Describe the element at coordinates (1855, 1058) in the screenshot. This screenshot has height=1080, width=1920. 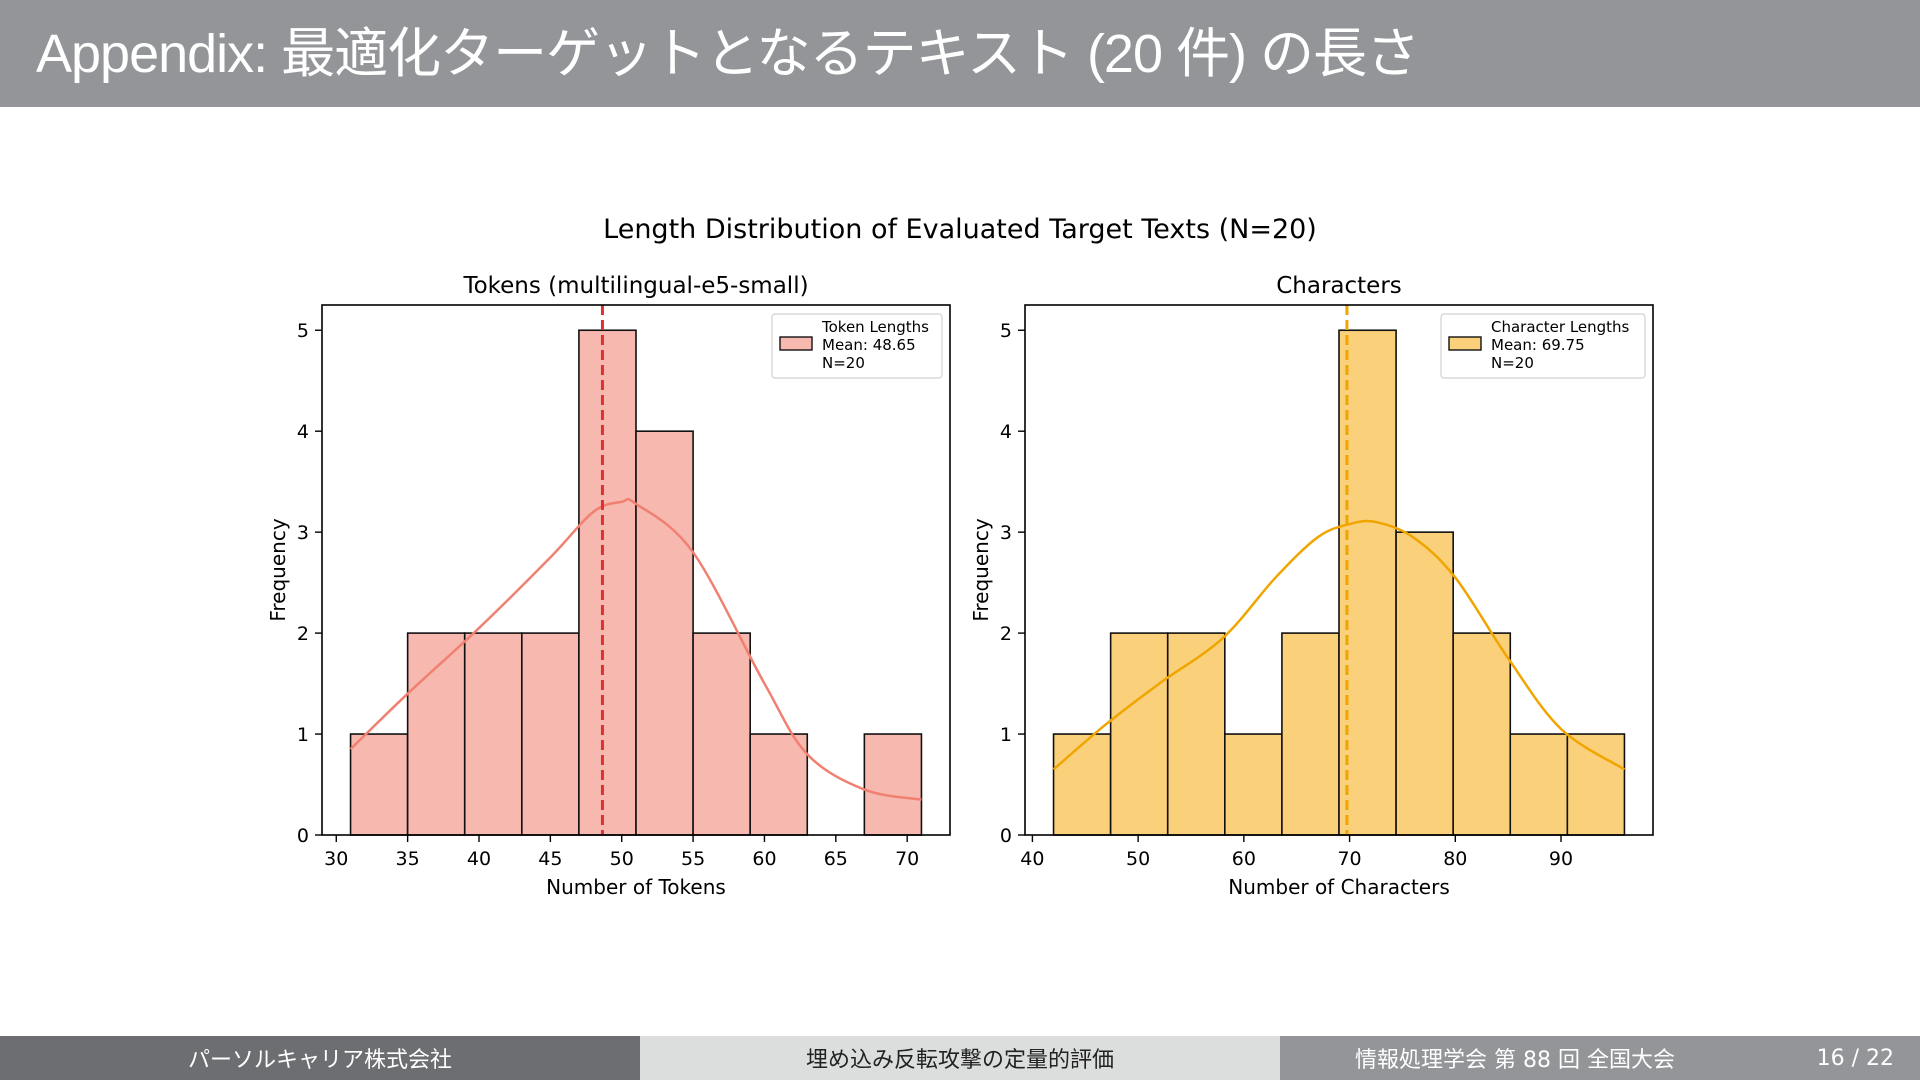
I see `page-number: 16 / 22` at that location.